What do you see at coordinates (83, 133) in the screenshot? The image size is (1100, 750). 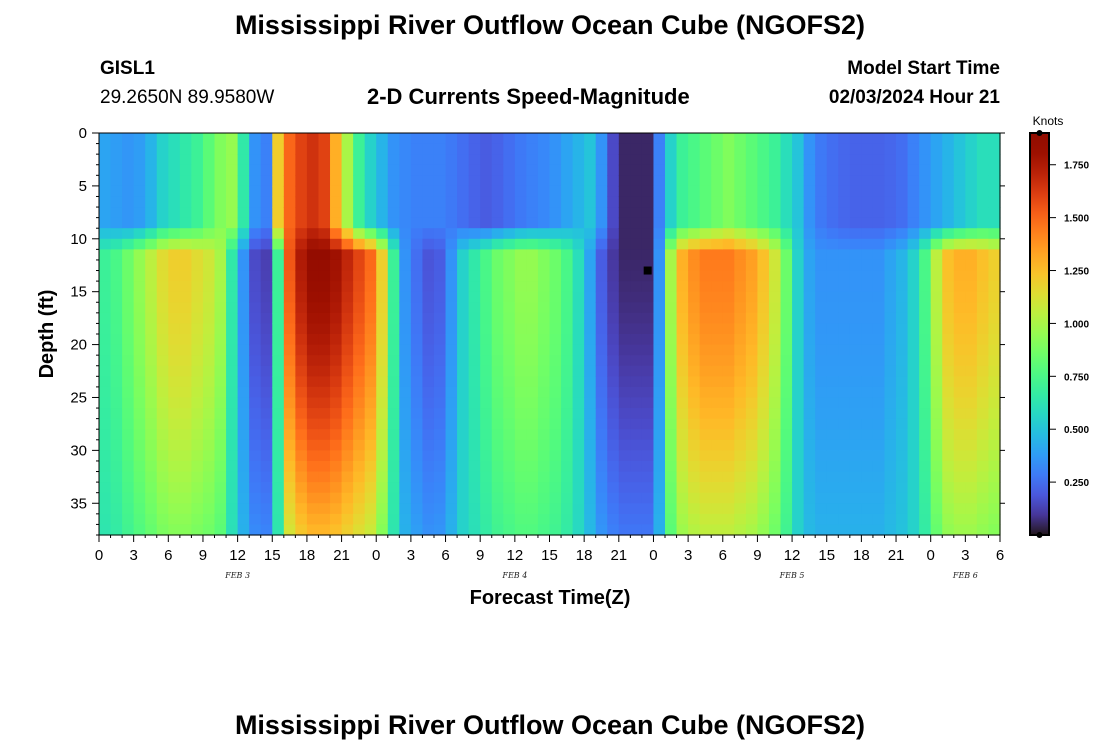 I see `y-tick-label: 0` at bounding box center [83, 133].